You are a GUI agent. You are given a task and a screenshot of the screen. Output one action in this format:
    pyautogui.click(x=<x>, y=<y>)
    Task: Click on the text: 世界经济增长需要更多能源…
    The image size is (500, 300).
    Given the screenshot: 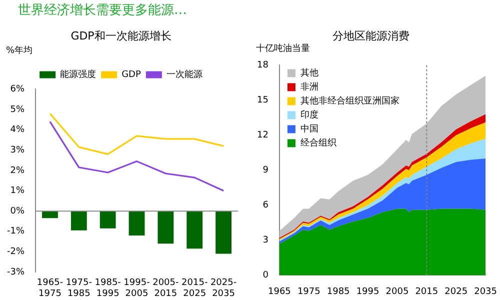 What is the action you would take?
    pyautogui.click(x=102, y=11)
    